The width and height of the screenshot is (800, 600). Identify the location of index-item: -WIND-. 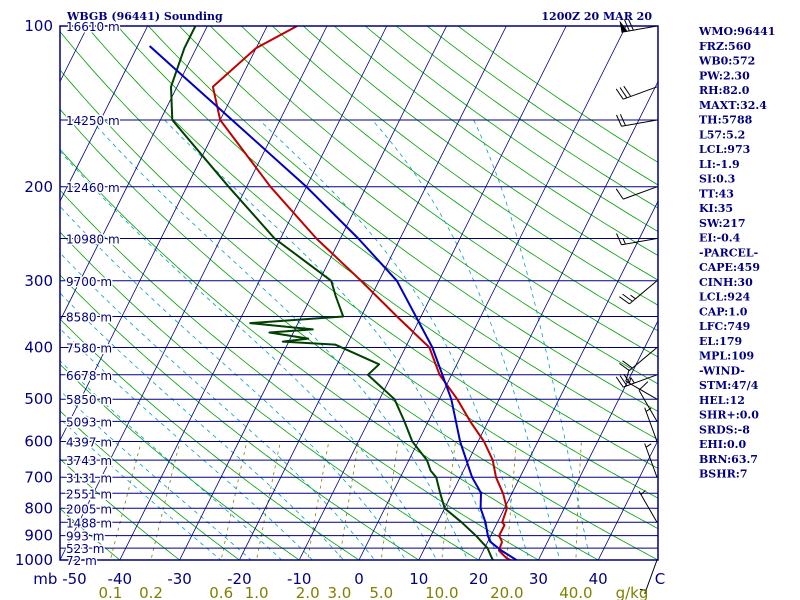
(722, 370).